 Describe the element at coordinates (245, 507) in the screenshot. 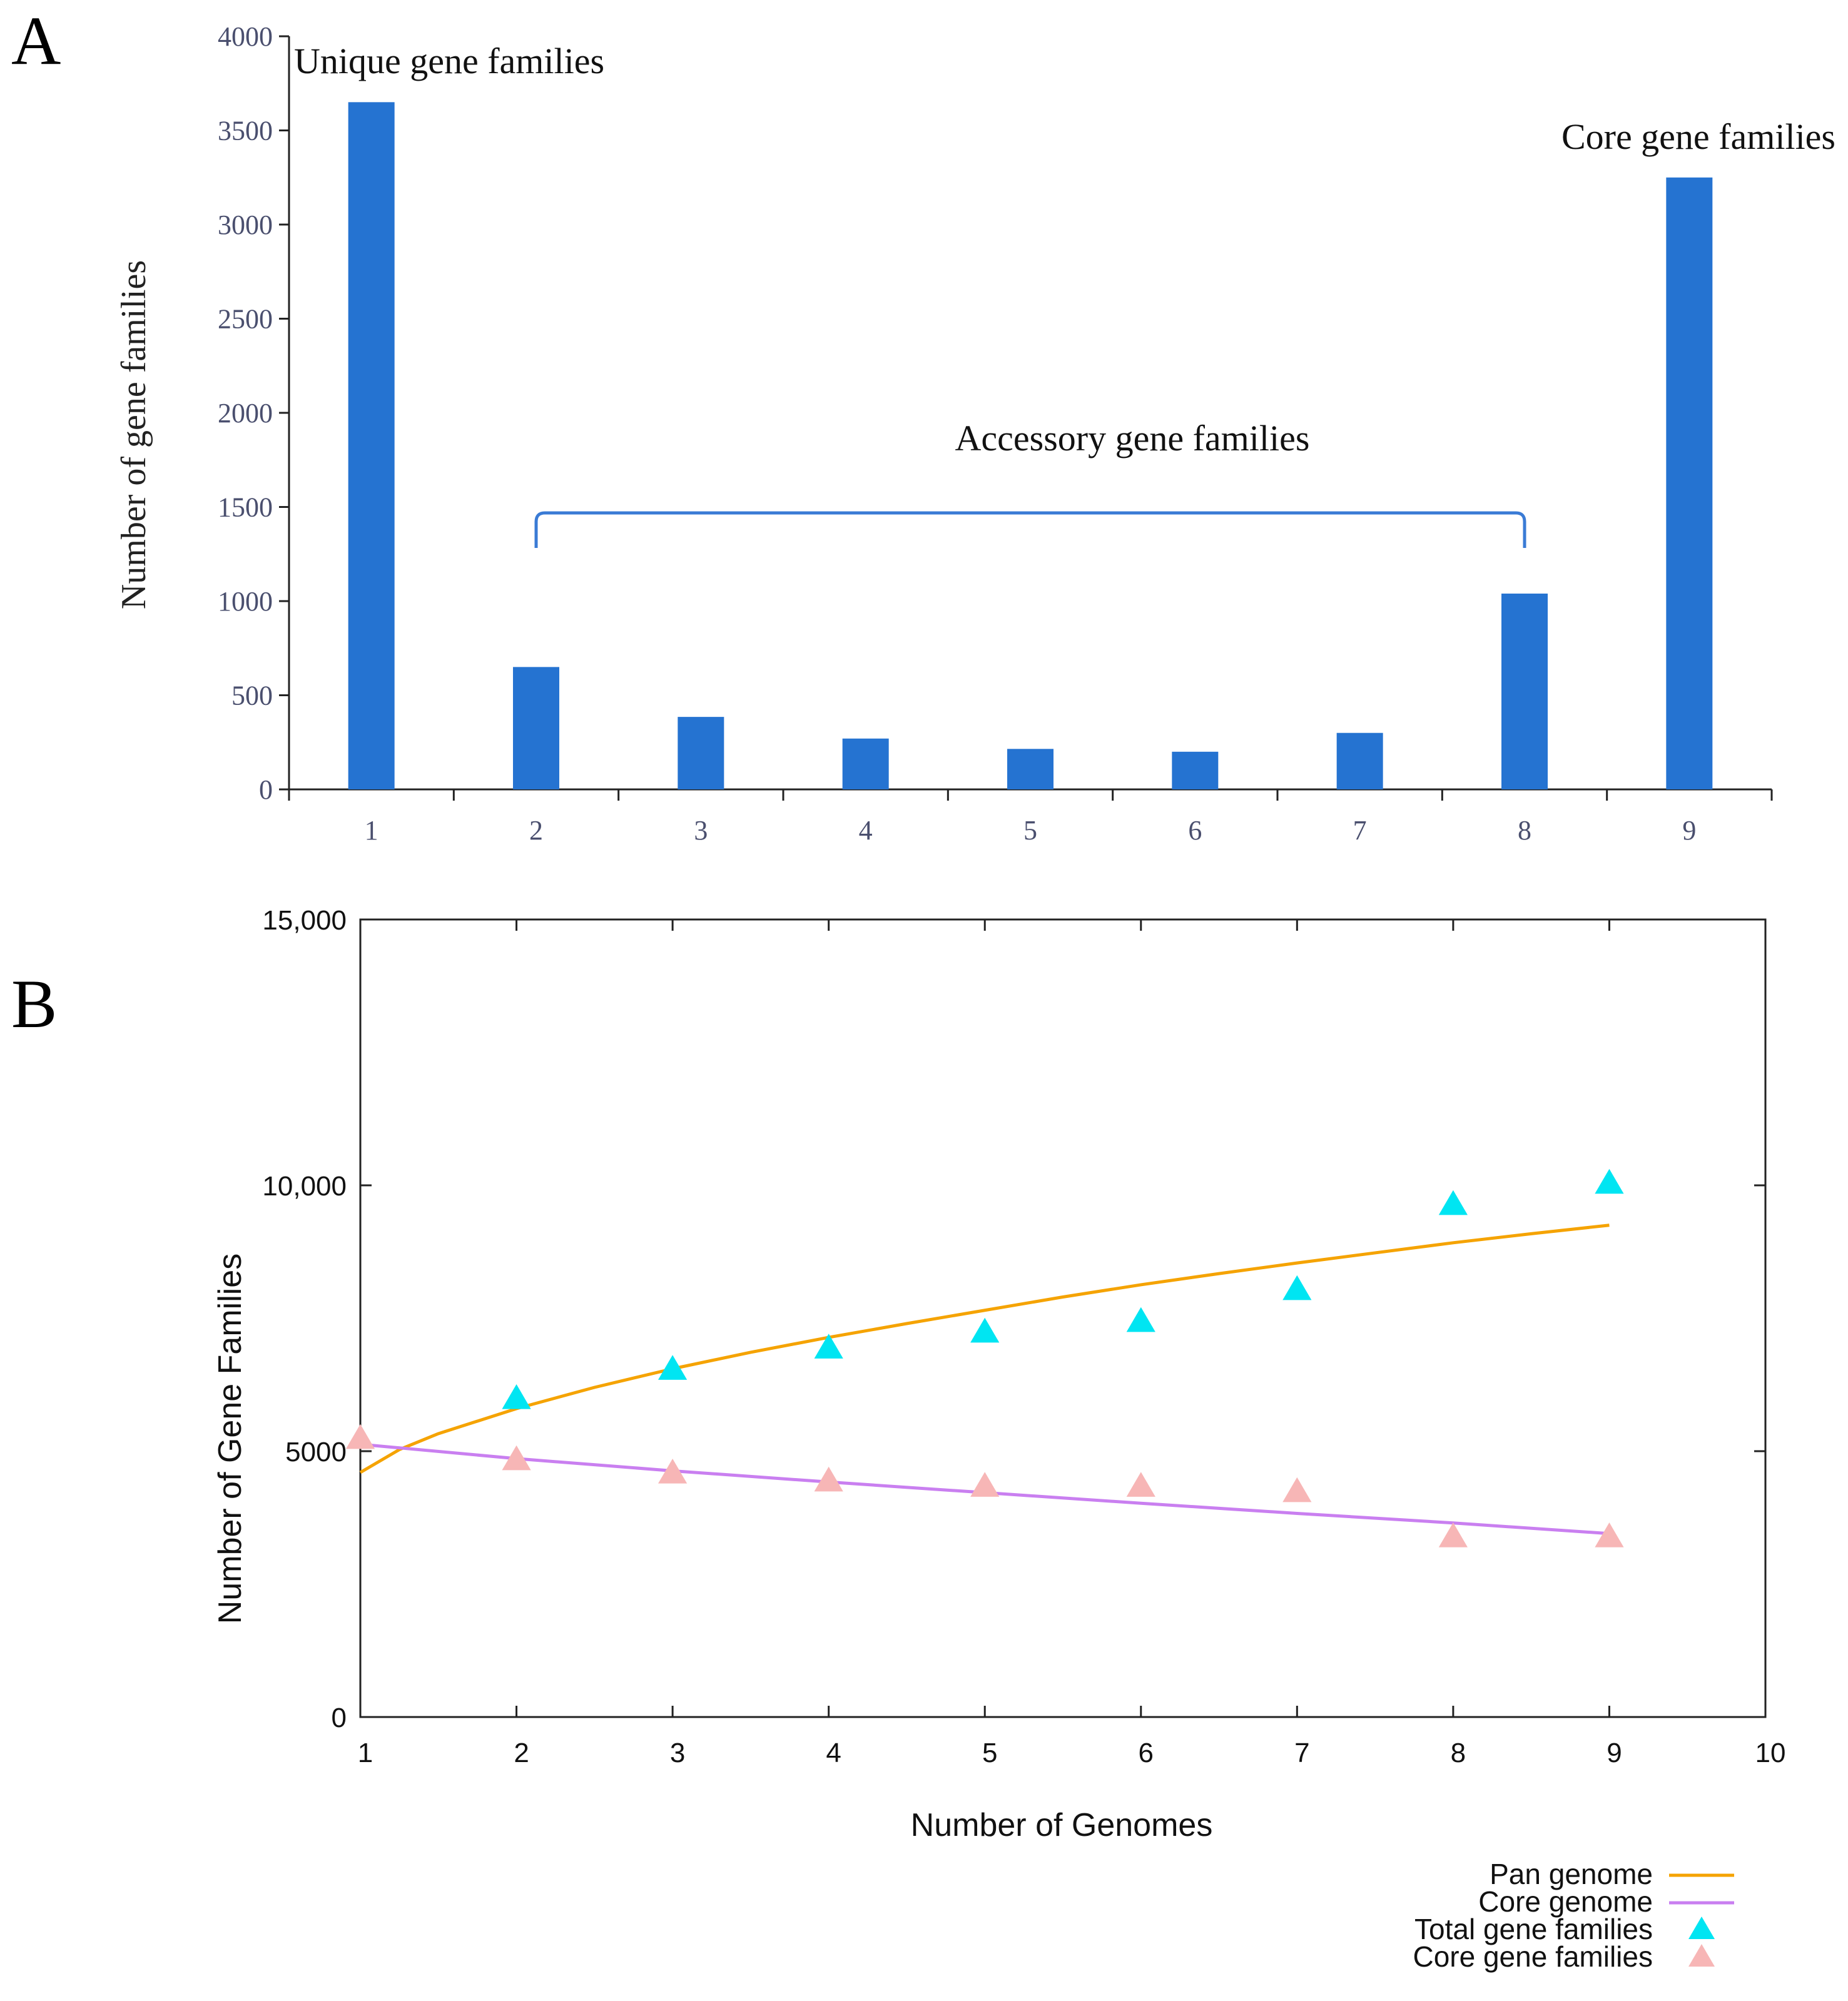

I see `chart-a-y-tick-label: 1500` at that location.